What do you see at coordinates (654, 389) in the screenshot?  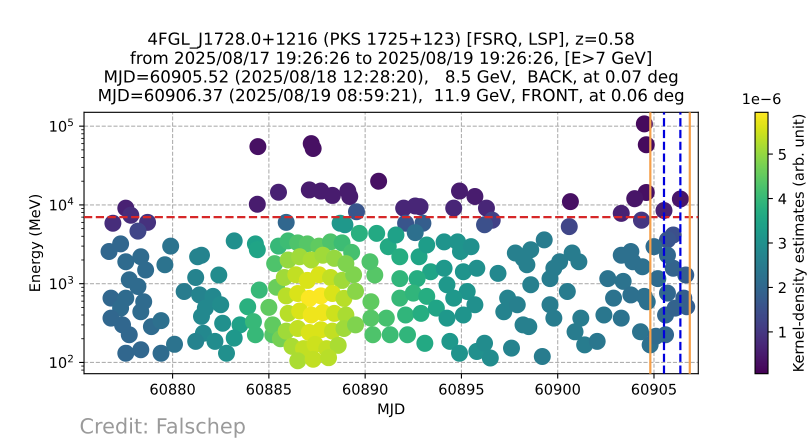 I see `x-tick-label: 60905` at bounding box center [654, 389].